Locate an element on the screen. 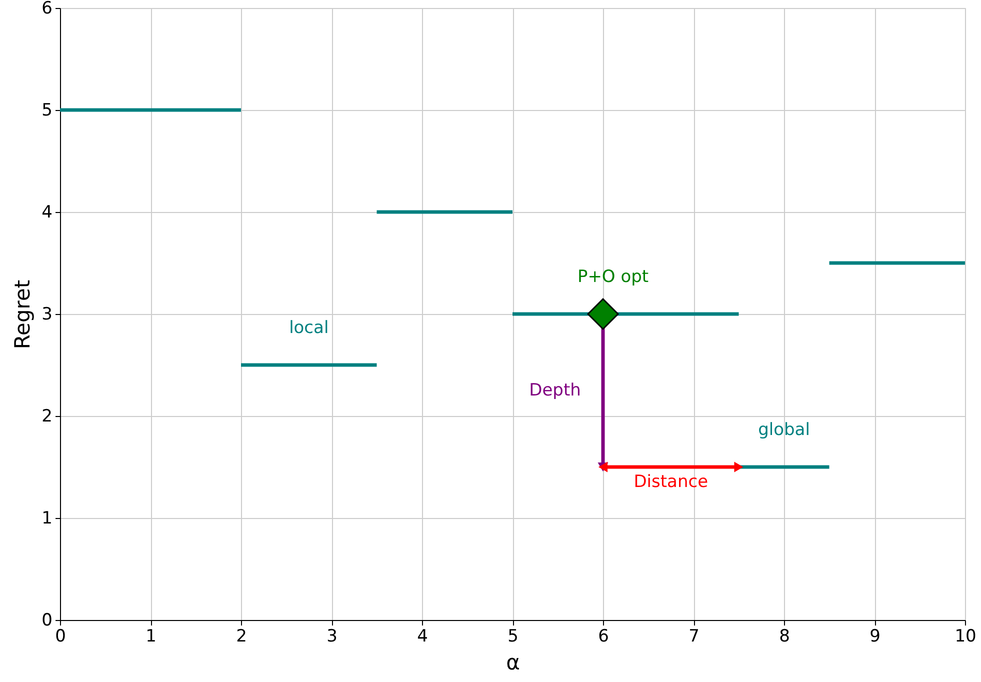 The width and height of the screenshot is (981, 682). x-tick-label: 6 is located at coordinates (603, 636).